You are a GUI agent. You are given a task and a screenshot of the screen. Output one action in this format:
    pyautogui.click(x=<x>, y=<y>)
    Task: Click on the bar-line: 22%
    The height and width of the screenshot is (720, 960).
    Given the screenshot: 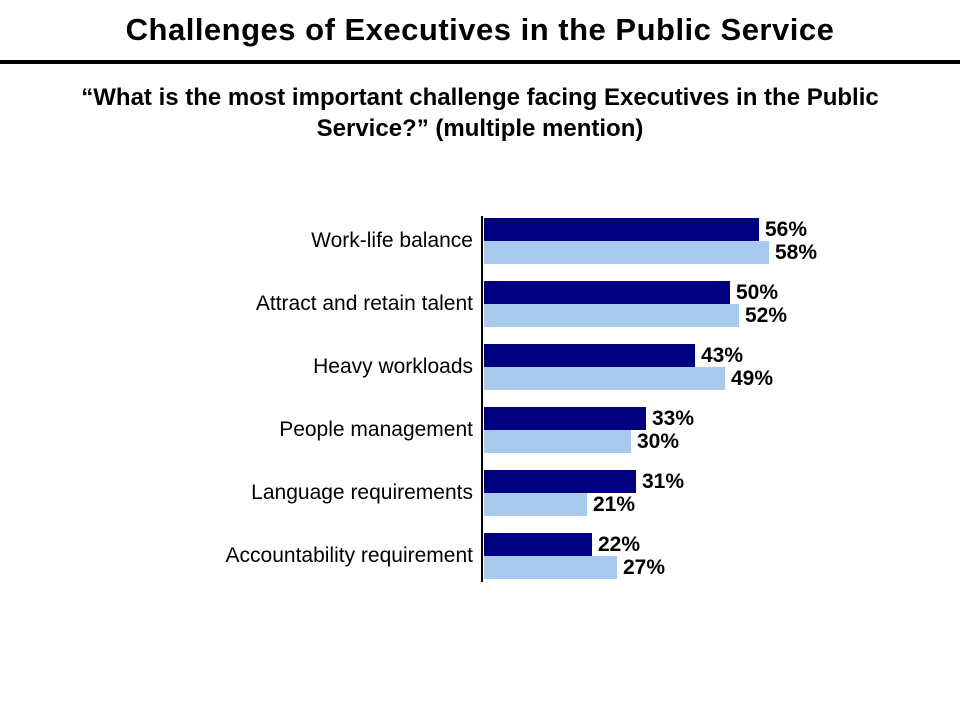 What is the action you would take?
    pyautogui.click(x=722, y=544)
    